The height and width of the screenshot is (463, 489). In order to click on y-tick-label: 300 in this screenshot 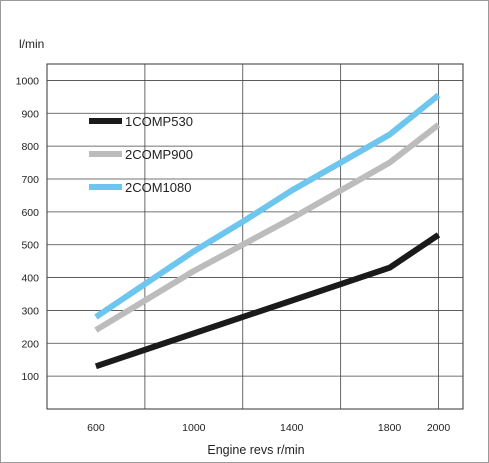, I will do `click(30, 311)`.